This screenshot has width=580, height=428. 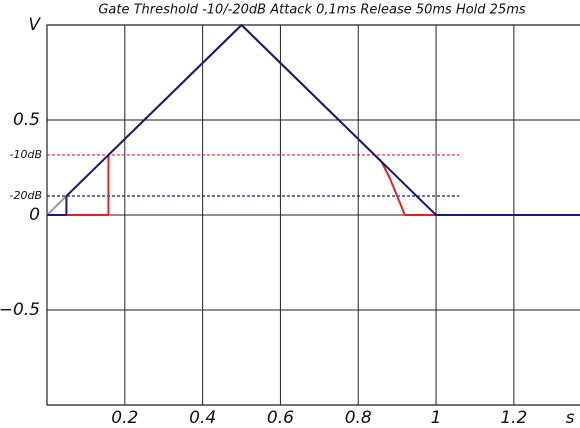 What do you see at coordinates (26, 154) in the screenshot?
I see `threshold-label: -10dB` at bounding box center [26, 154].